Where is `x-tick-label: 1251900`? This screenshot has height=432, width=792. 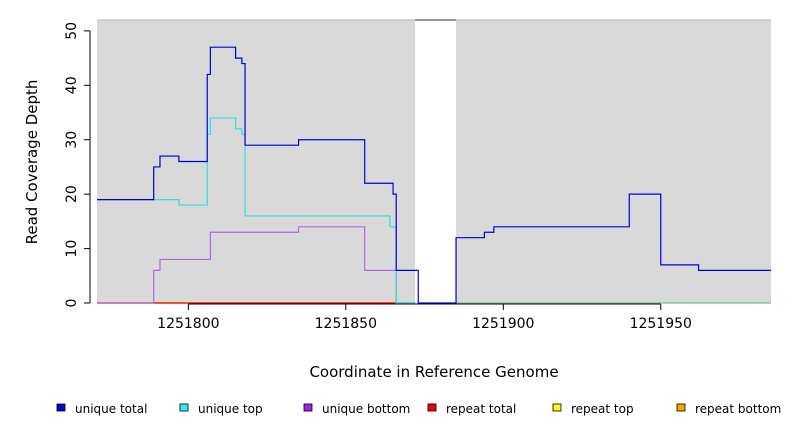
x-tick-label: 1251900 is located at coordinates (503, 324).